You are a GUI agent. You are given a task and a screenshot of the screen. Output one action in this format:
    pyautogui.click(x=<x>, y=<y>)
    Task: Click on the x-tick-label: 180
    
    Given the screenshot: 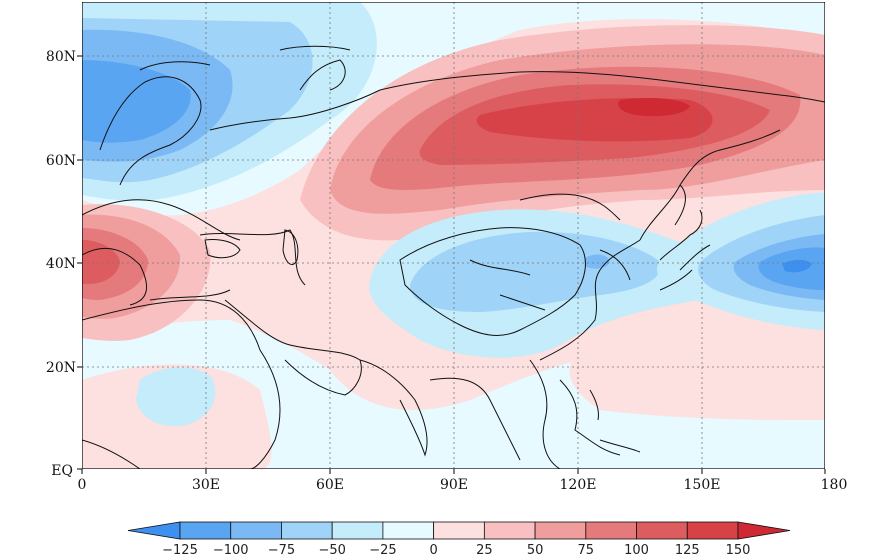 What is the action you would take?
    pyautogui.click(x=834, y=485)
    